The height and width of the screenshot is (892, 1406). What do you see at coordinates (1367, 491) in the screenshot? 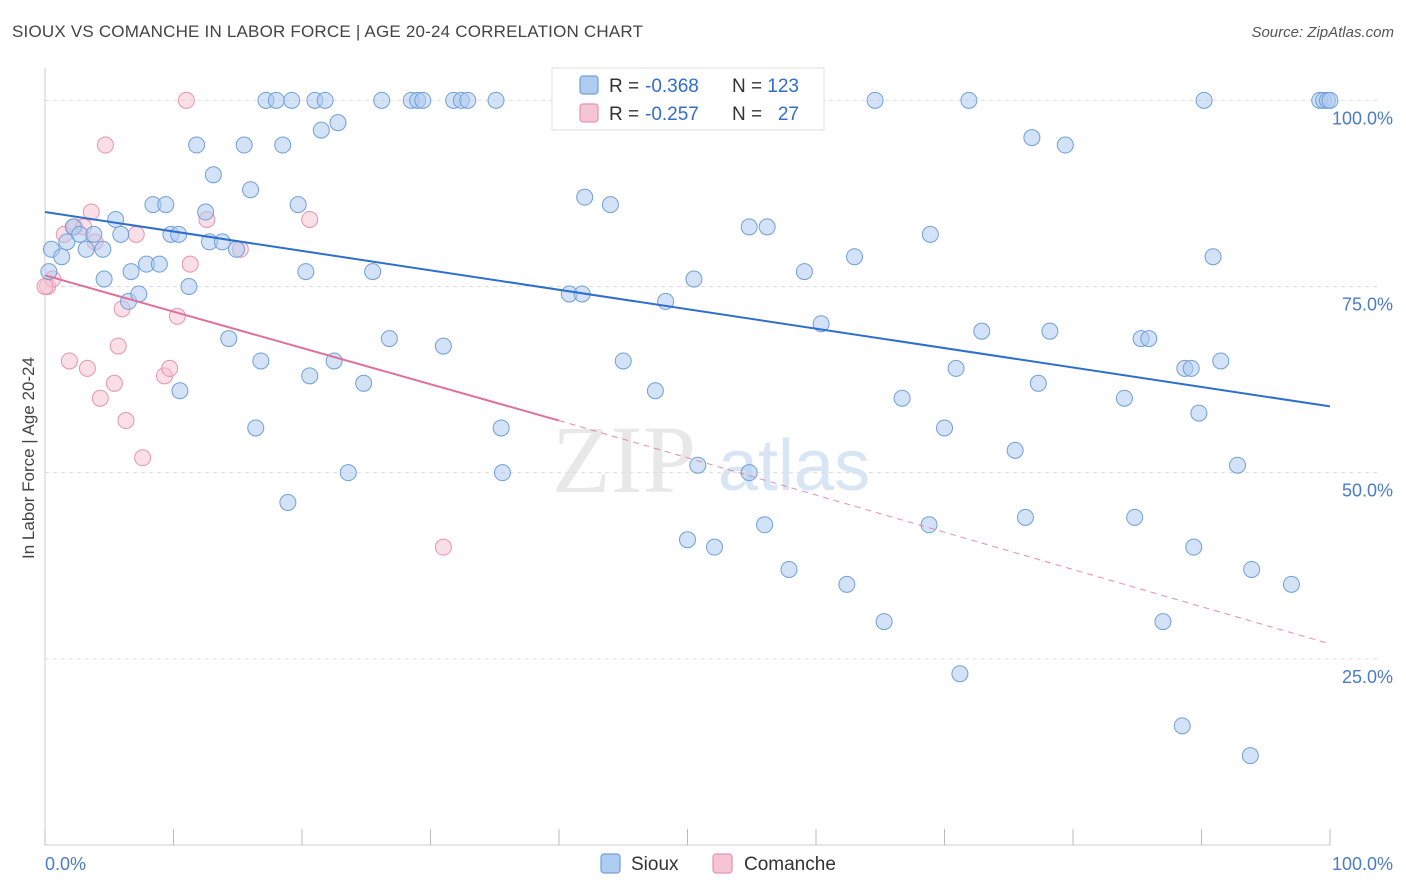
I see `y-tick-label: 50.0%` at bounding box center [1367, 491].